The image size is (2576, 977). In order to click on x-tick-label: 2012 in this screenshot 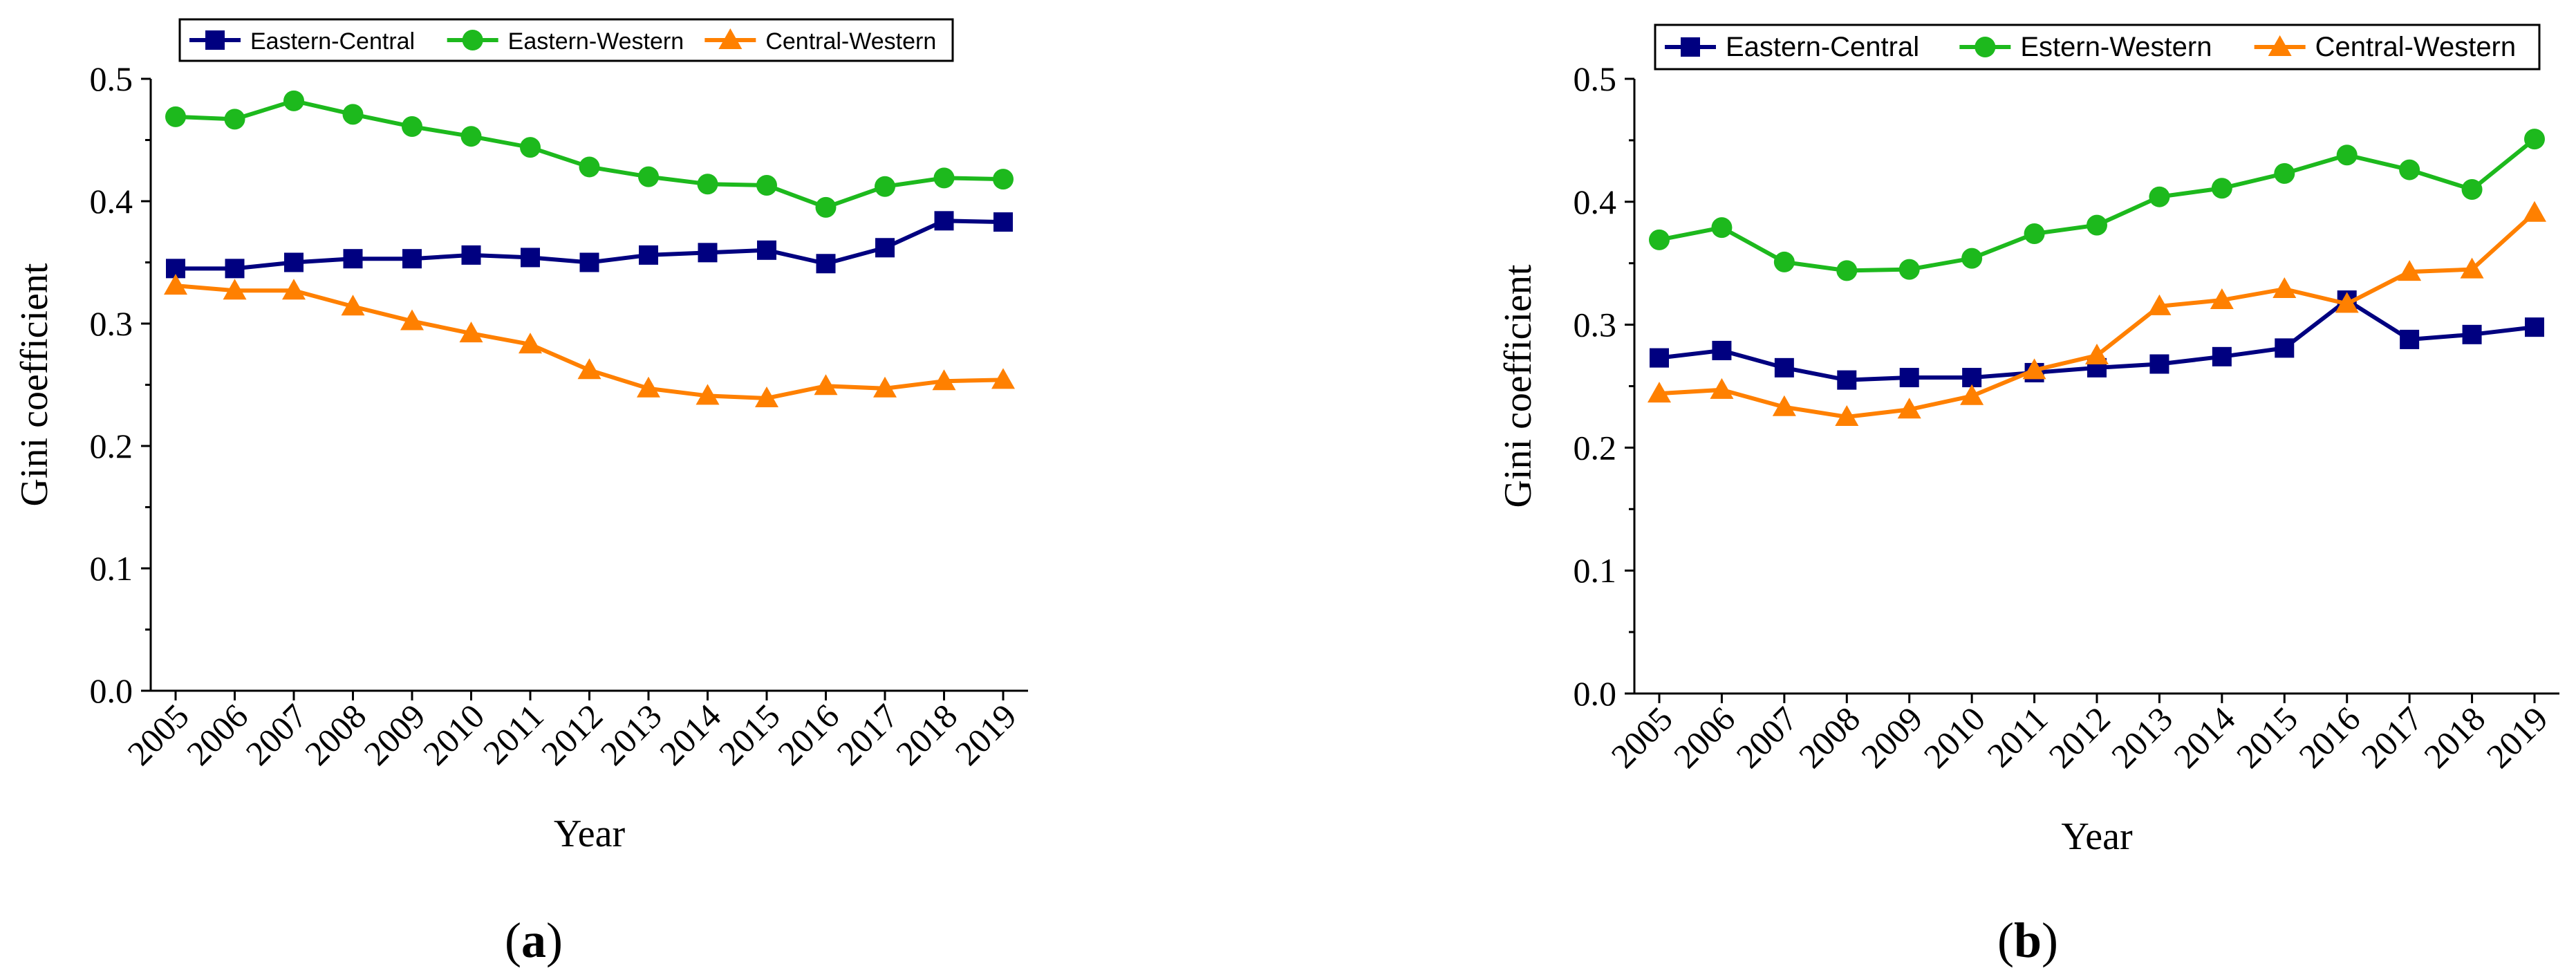, I will do `click(2079, 737)`.